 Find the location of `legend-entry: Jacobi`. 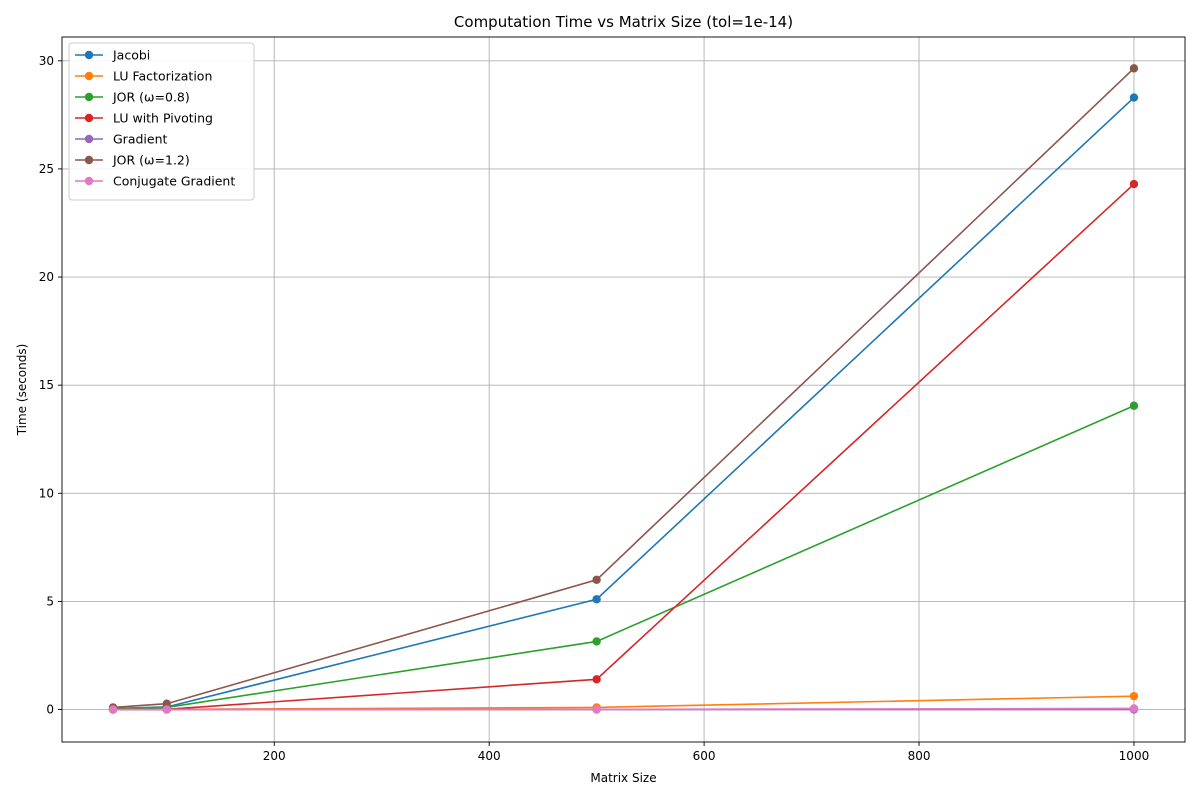

legend-entry: Jacobi is located at coordinates (112, 55).